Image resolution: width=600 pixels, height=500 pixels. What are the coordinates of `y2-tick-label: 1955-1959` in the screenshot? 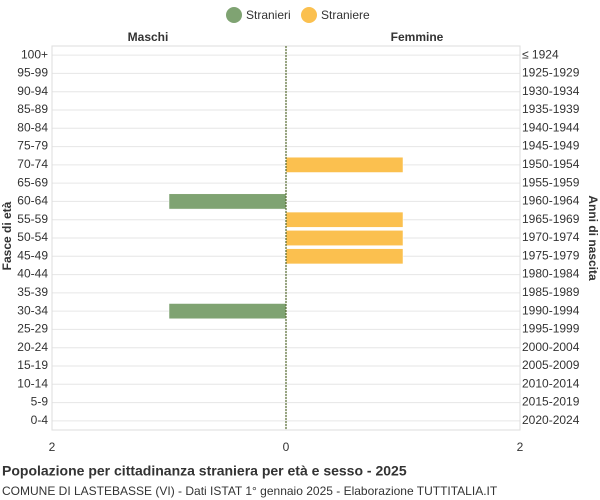 It's located at (551, 182).